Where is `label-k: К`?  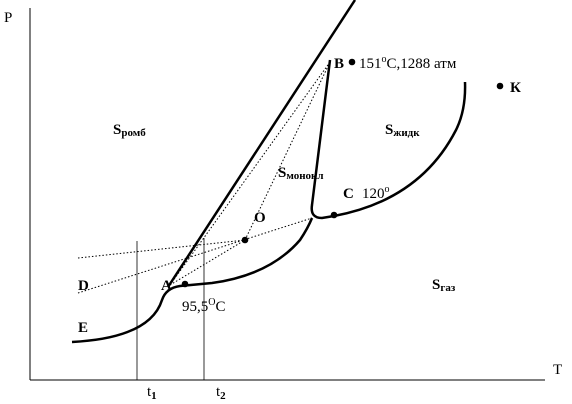
label-k: К is located at coordinates (515, 88).